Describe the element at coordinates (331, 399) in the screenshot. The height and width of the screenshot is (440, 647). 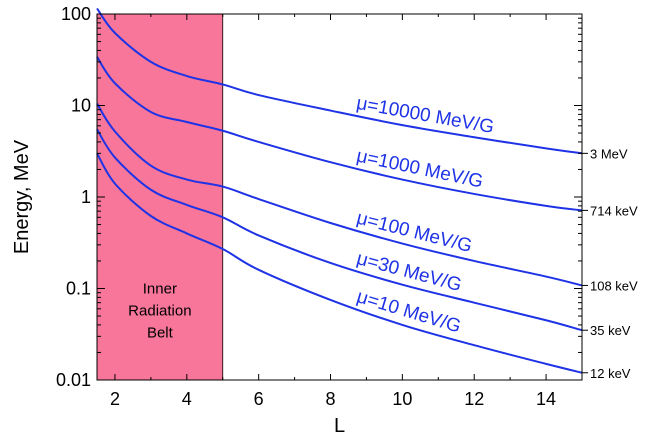
I see `x-tick-label: 8` at that location.